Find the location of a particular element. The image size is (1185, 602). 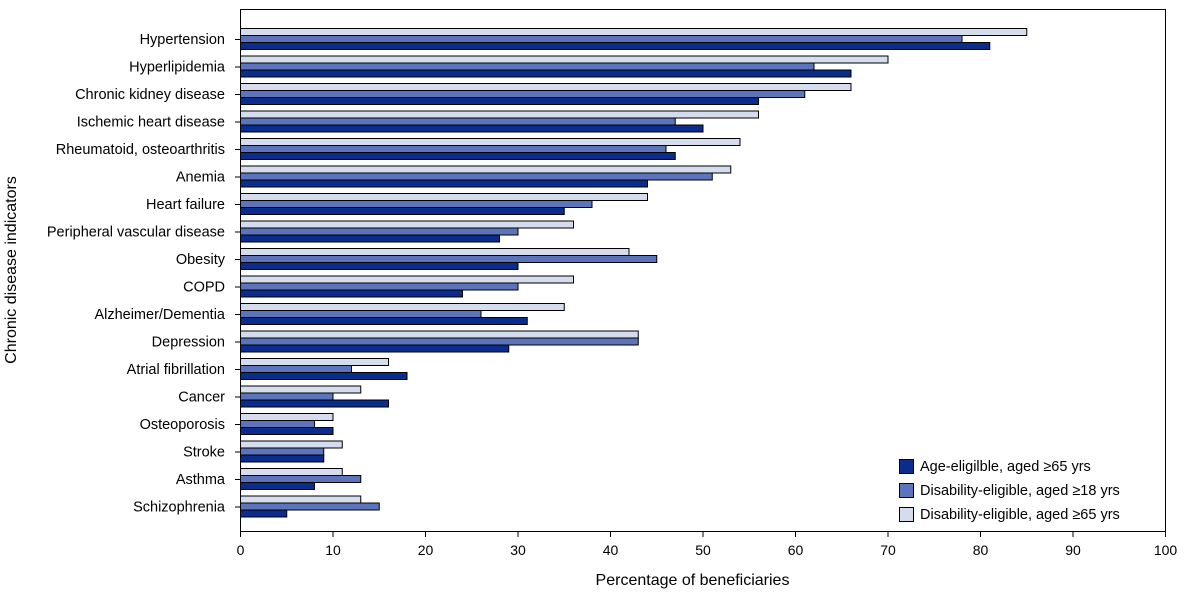

category-label: Cancer is located at coordinates (201, 398).